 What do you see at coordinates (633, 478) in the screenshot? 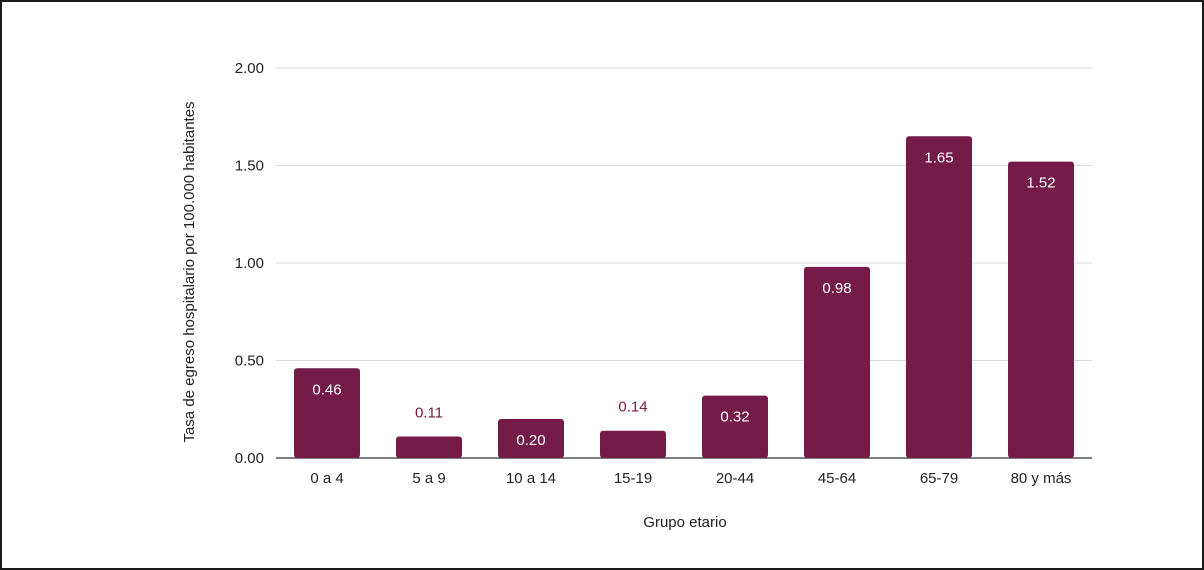
I see `x-tick-label: 15-19` at bounding box center [633, 478].